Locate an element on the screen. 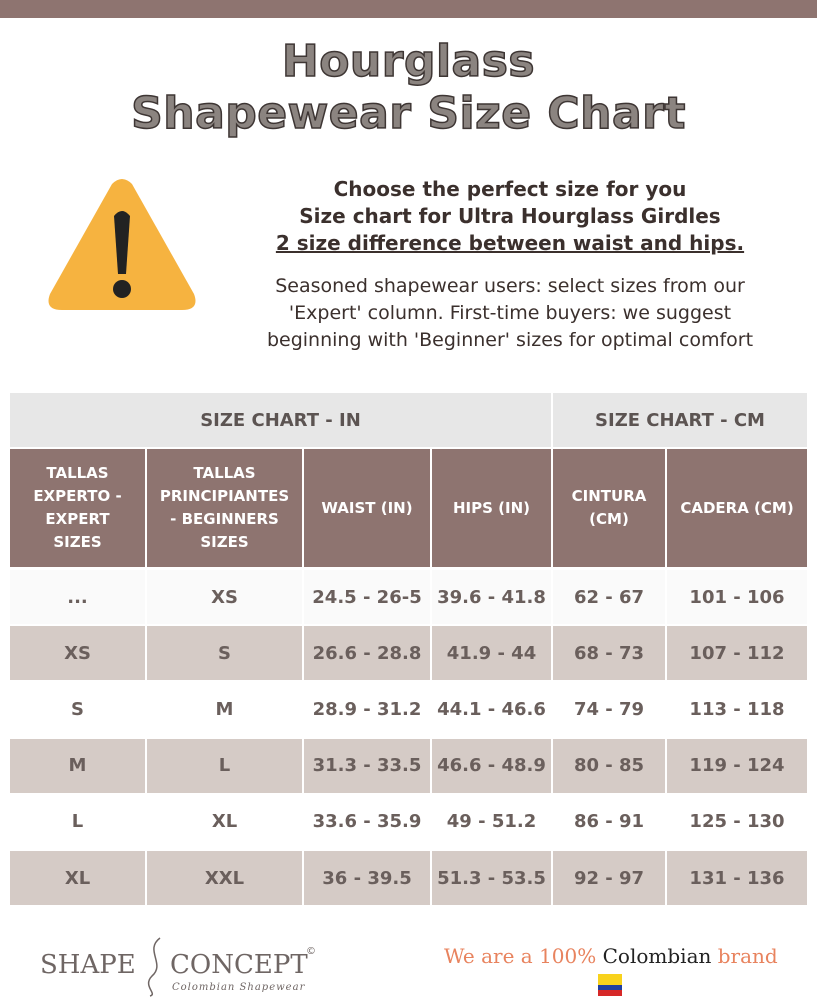 The image size is (817, 1000). table-cell: 74 - 79 is located at coordinates (609, 709).